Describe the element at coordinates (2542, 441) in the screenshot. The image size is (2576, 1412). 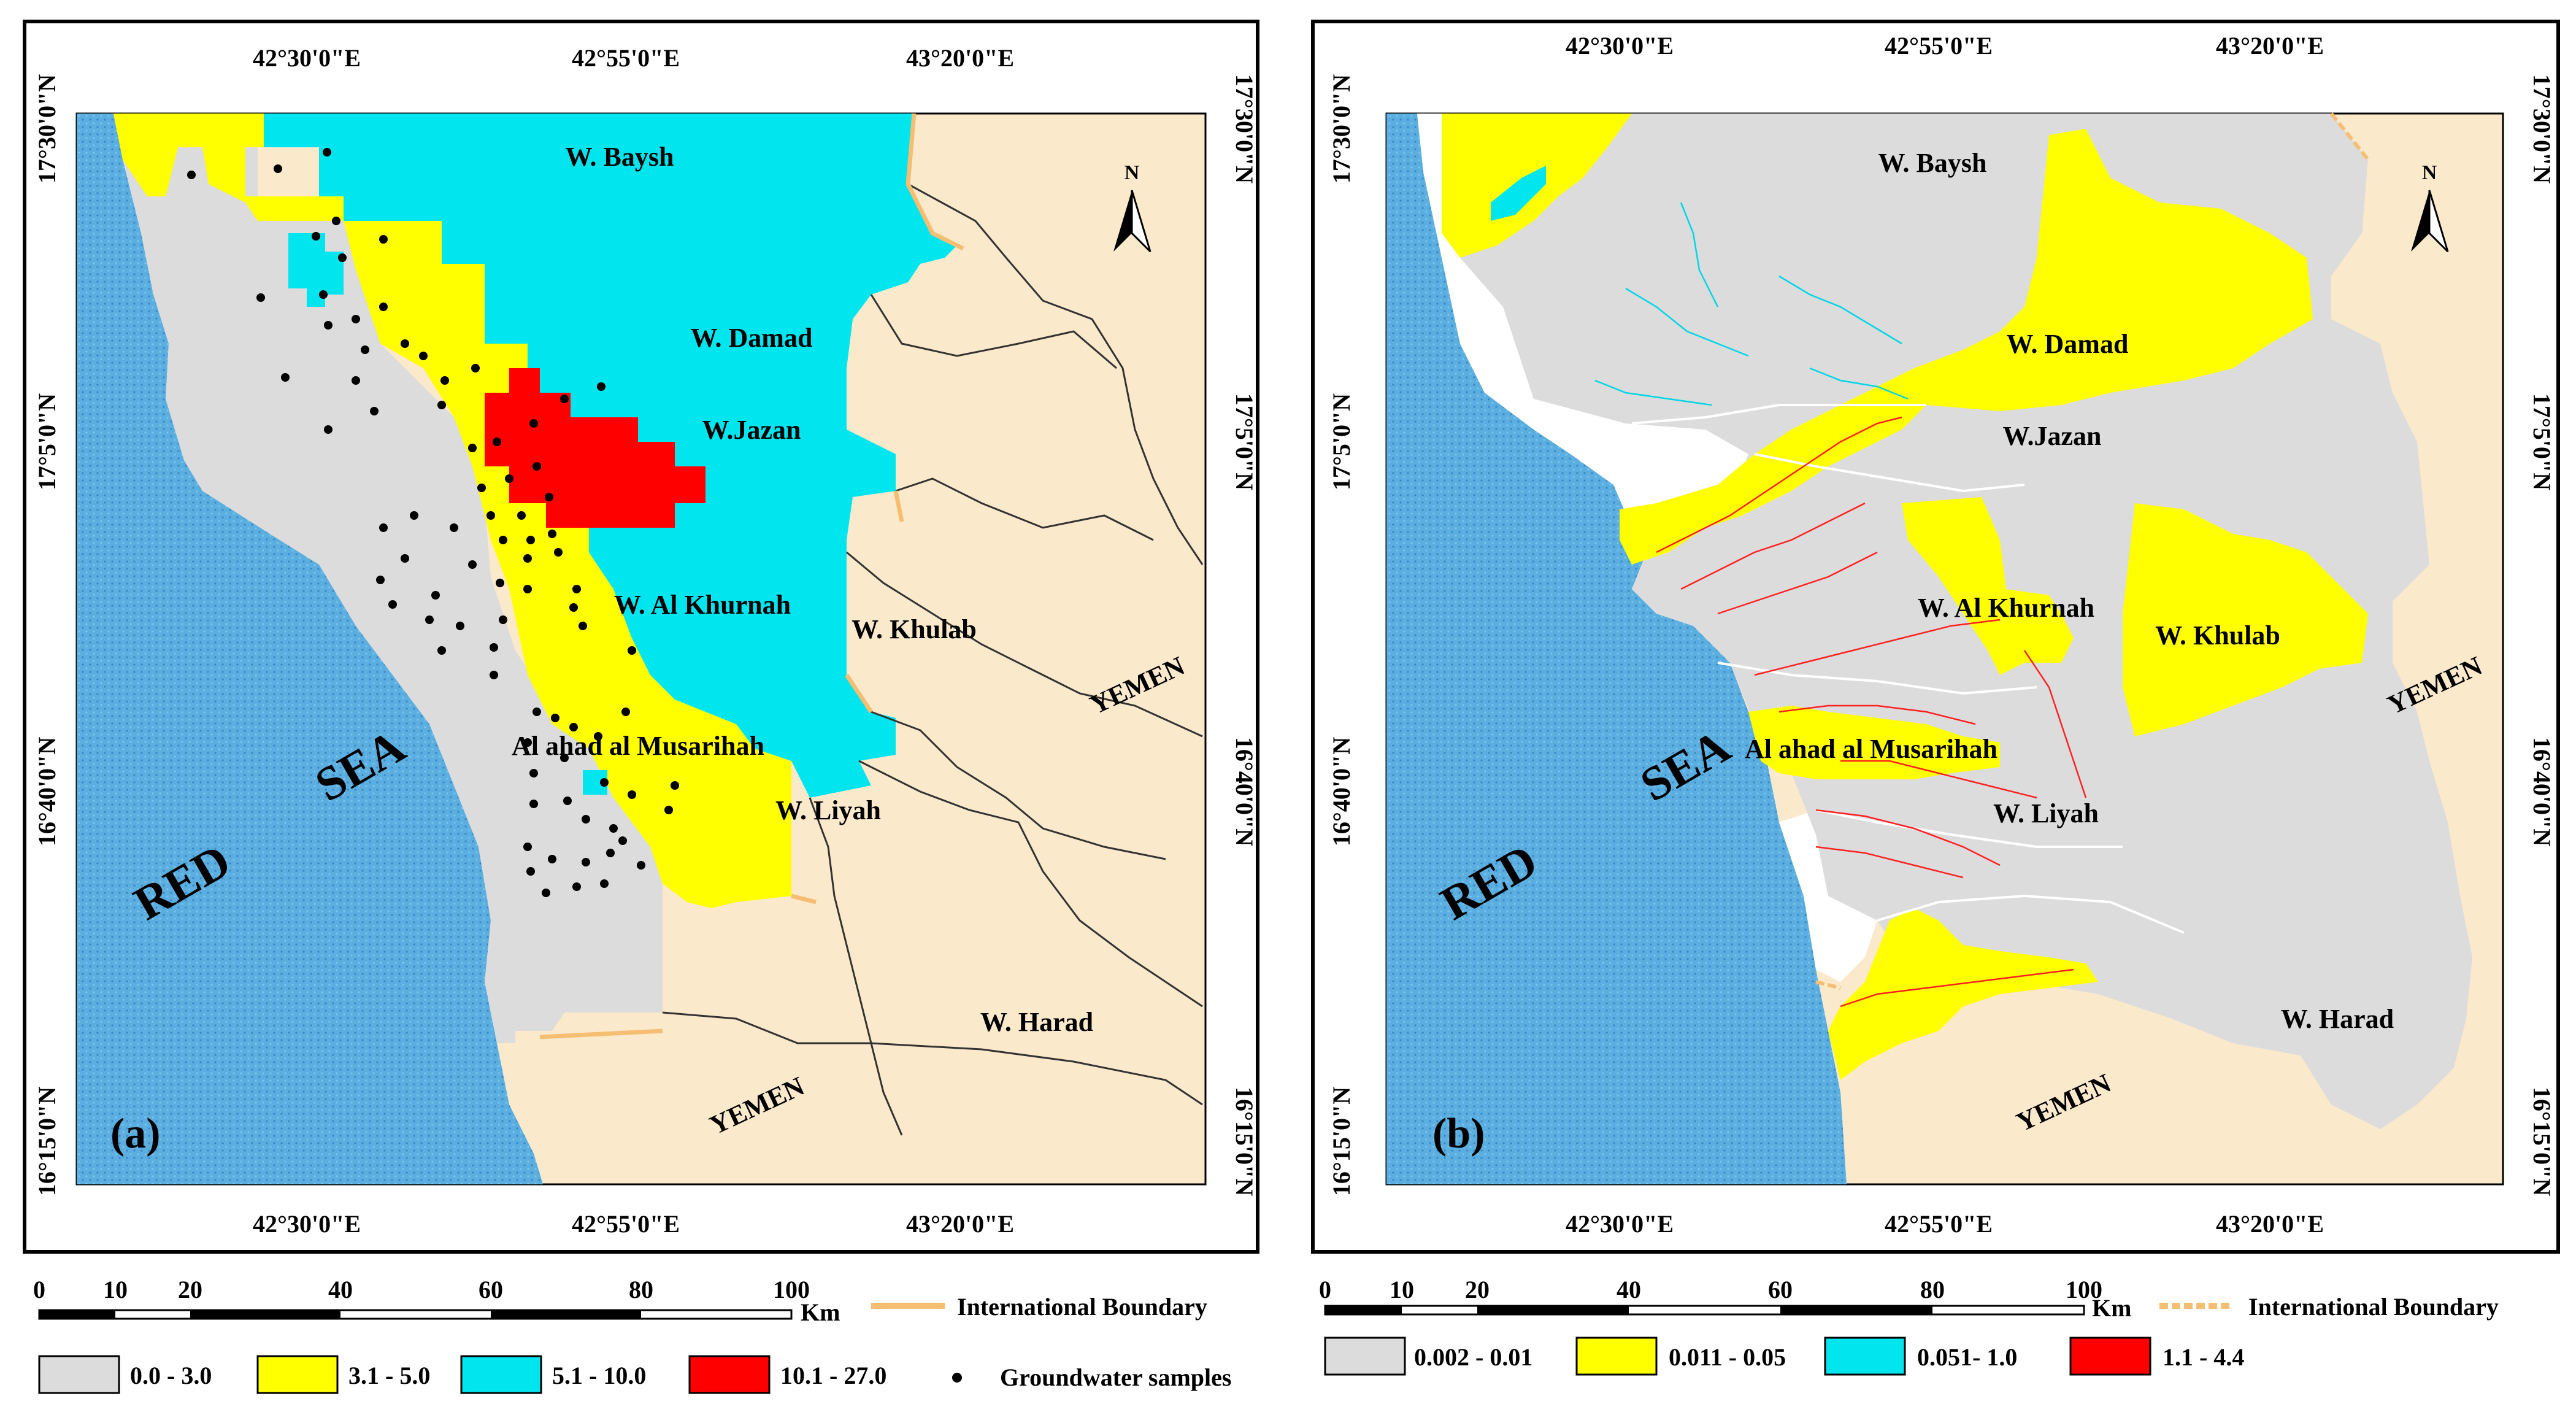
I see `coord-right-b-2: 17°5'0"N` at that location.